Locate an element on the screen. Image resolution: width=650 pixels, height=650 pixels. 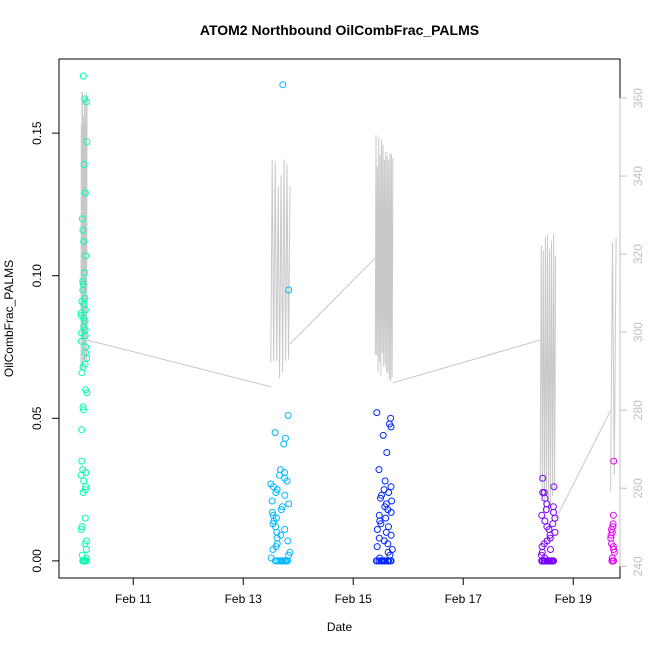
y2-tick-label: 300 is located at coordinates (638, 332).